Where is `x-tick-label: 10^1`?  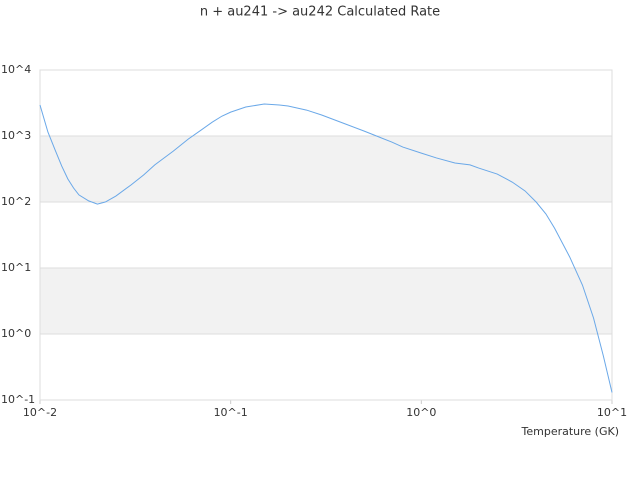 x-tick-label: 10^1 is located at coordinates (612, 412).